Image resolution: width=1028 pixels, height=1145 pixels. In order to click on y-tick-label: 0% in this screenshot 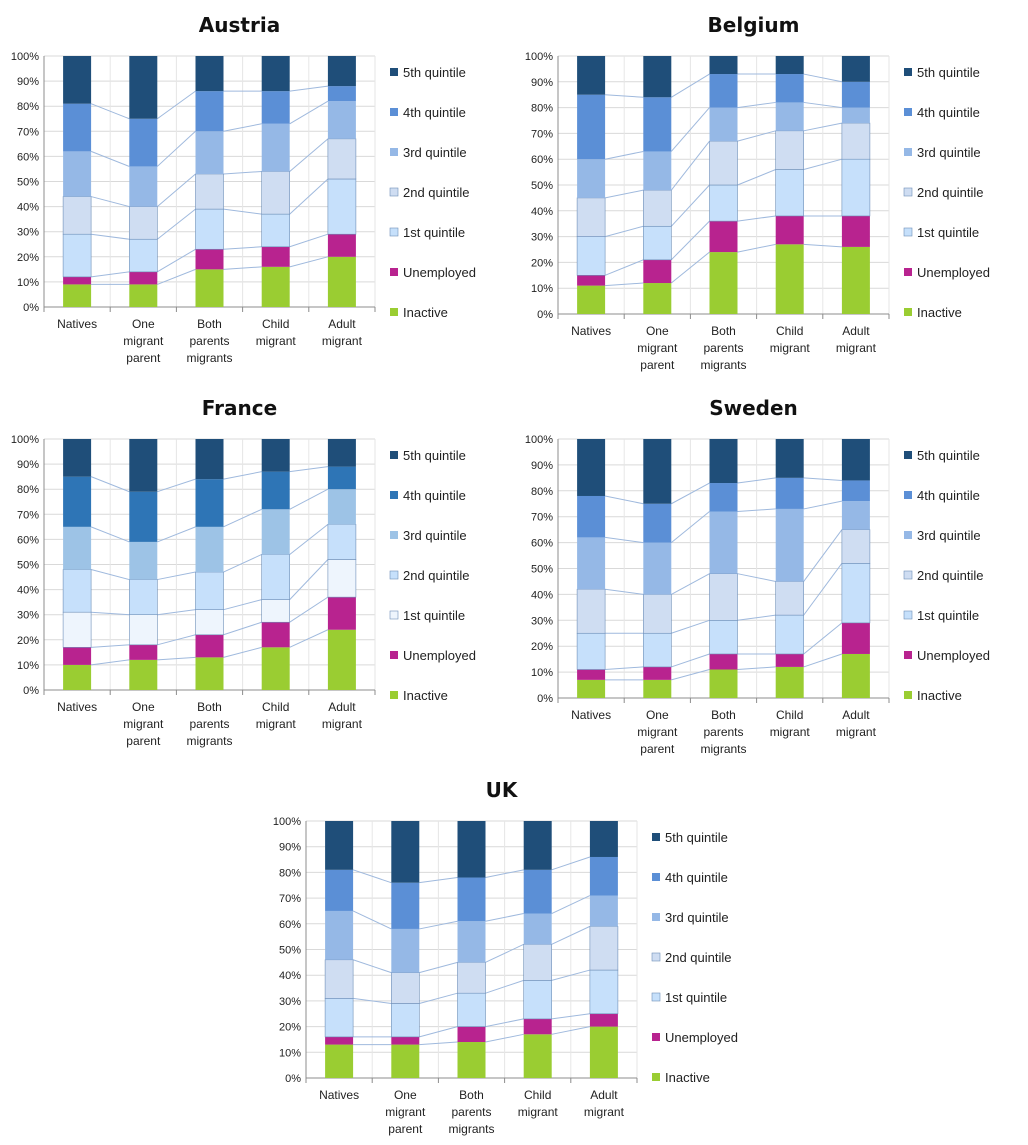, I will do `click(293, 1079)`.